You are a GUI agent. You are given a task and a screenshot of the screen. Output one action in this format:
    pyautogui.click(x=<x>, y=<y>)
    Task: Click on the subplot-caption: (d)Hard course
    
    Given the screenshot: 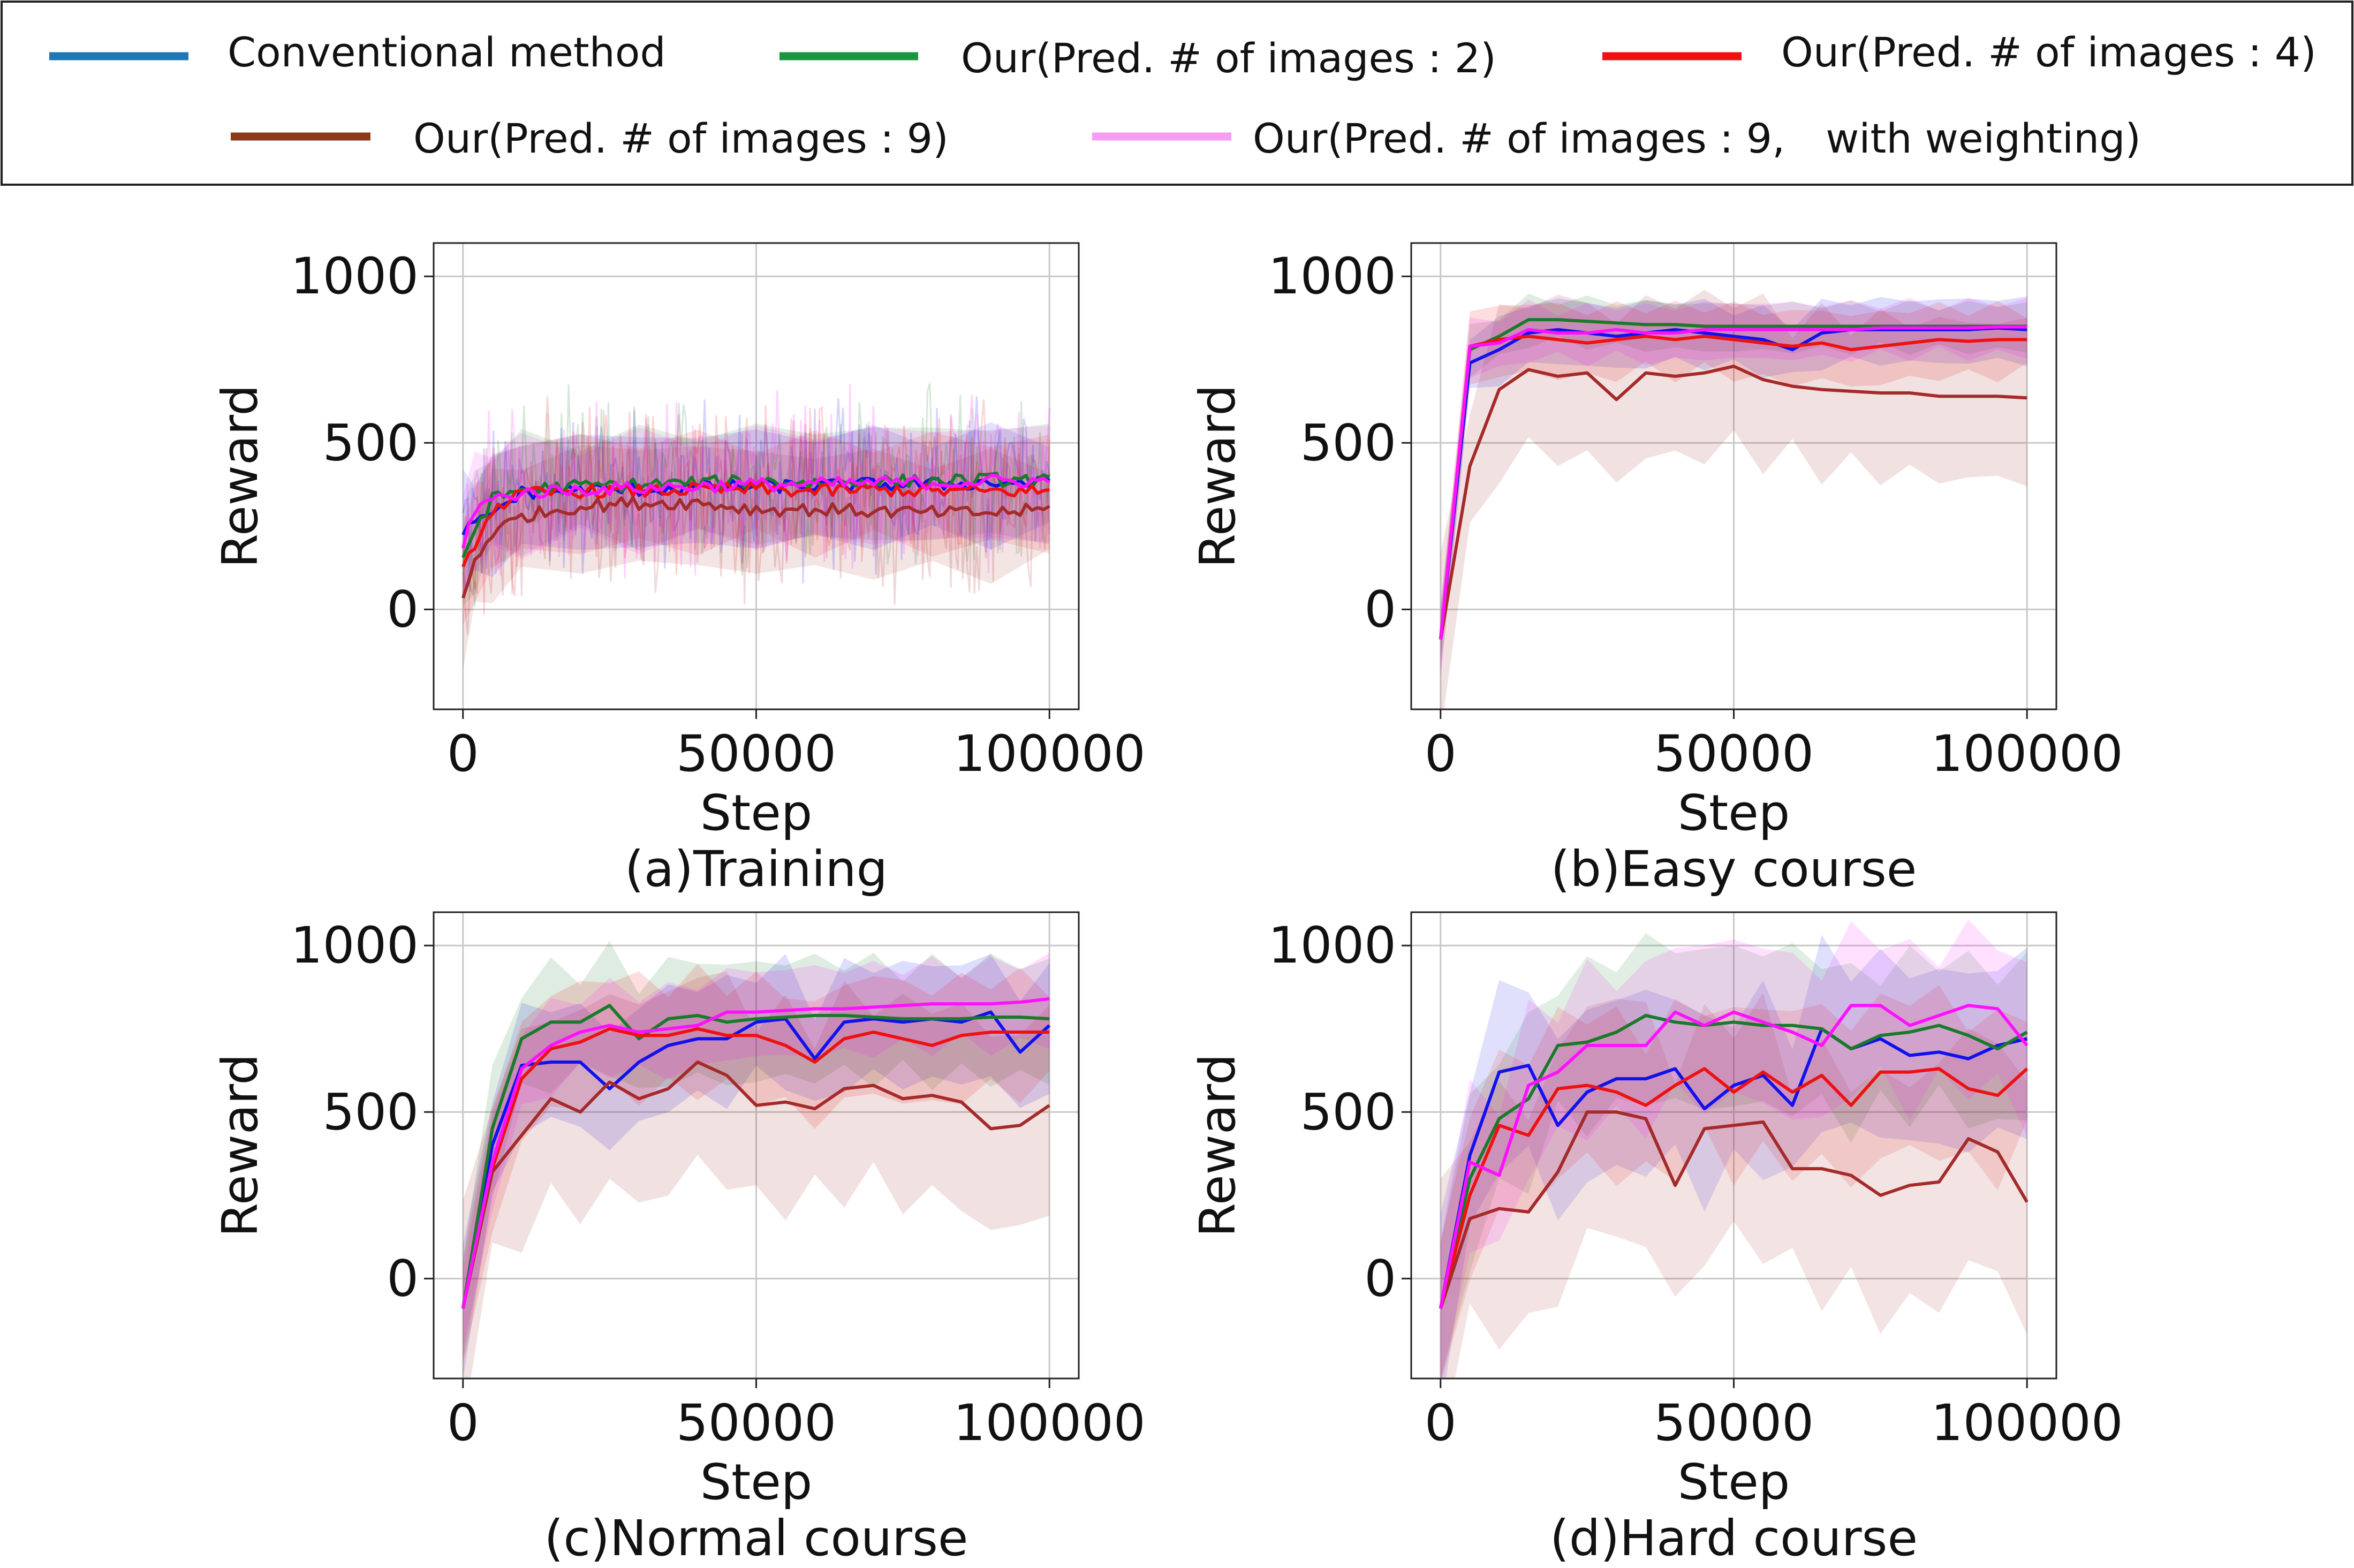 What is the action you would take?
    pyautogui.click(x=1734, y=1538)
    